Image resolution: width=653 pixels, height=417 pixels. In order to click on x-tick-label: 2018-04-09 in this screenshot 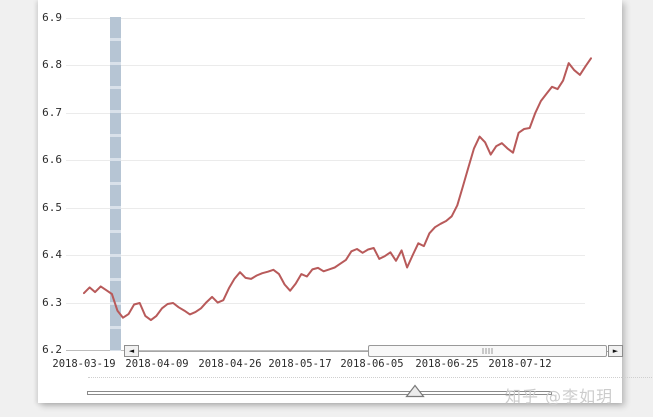, I will do `click(157, 364)`.